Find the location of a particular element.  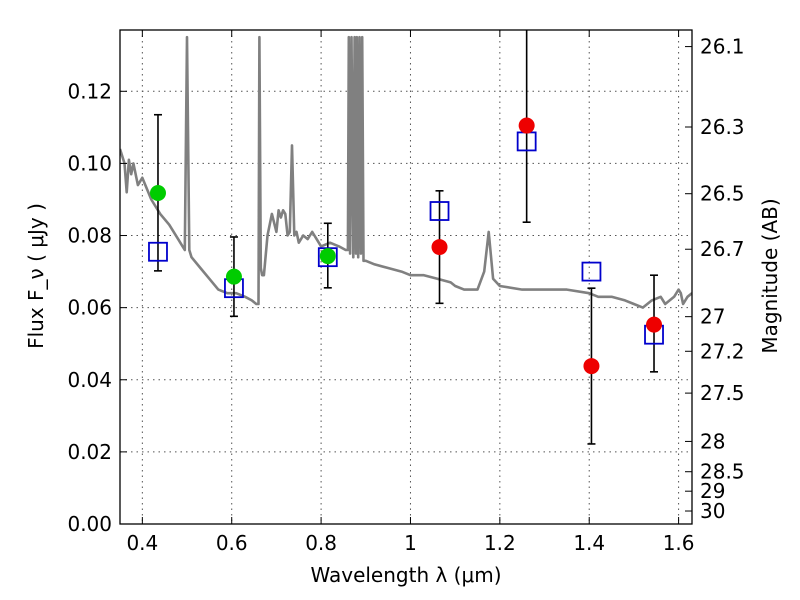

mag-tick-label: 27.2 is located at coordinates (722, 351).